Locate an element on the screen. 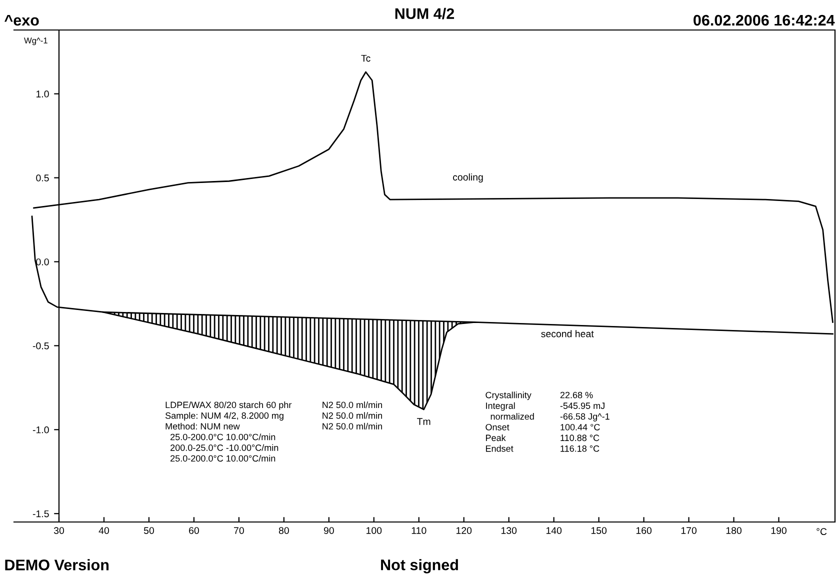 Image resolution: width=839 pixels, height=578 pixels. x-tick-label: 130 is located at coordinates (509, 530).